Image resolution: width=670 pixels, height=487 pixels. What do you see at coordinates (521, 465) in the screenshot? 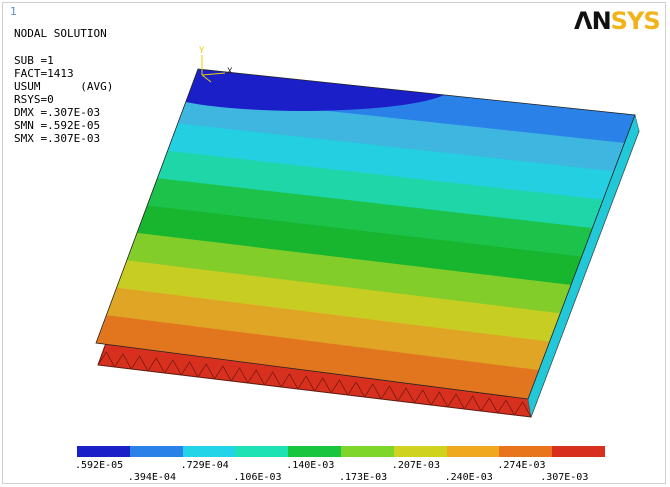
I see `legend-label-top: .274E-03` at bounding box center [521, 465].